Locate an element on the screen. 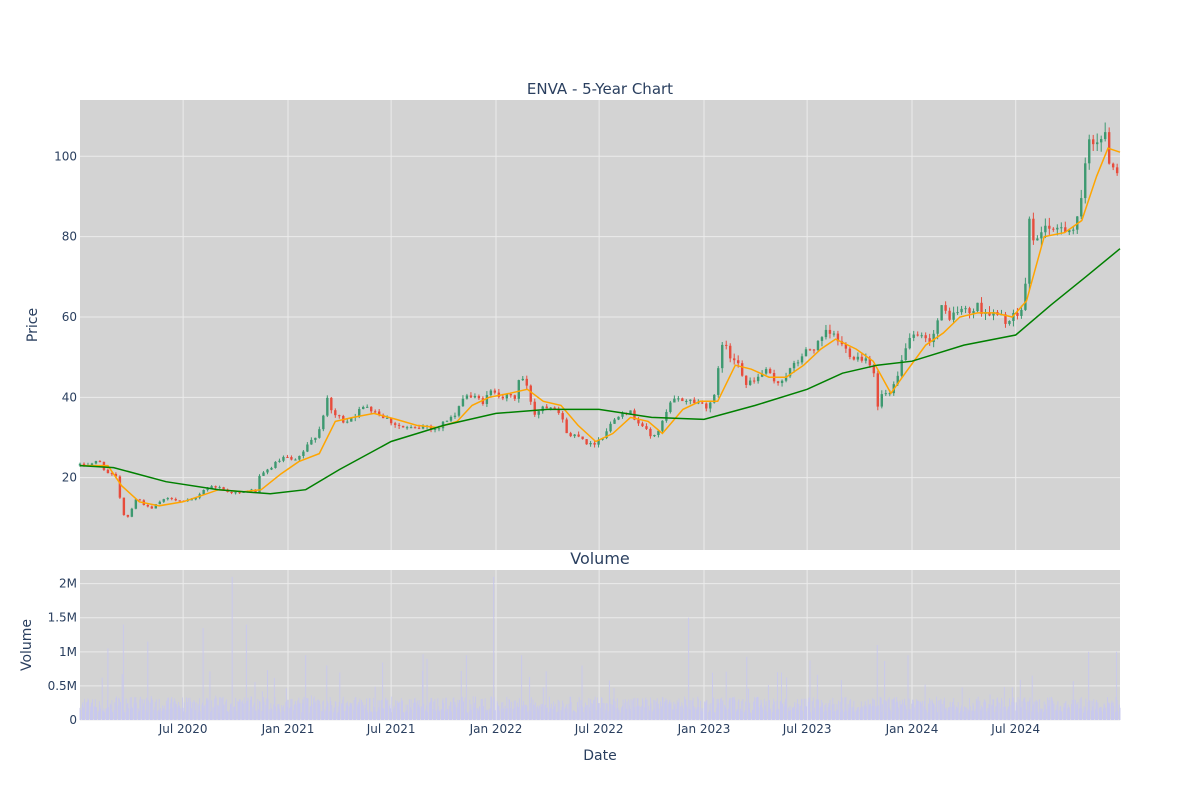  price-y-tick-label: 100 is located at coordinates (65, 156).